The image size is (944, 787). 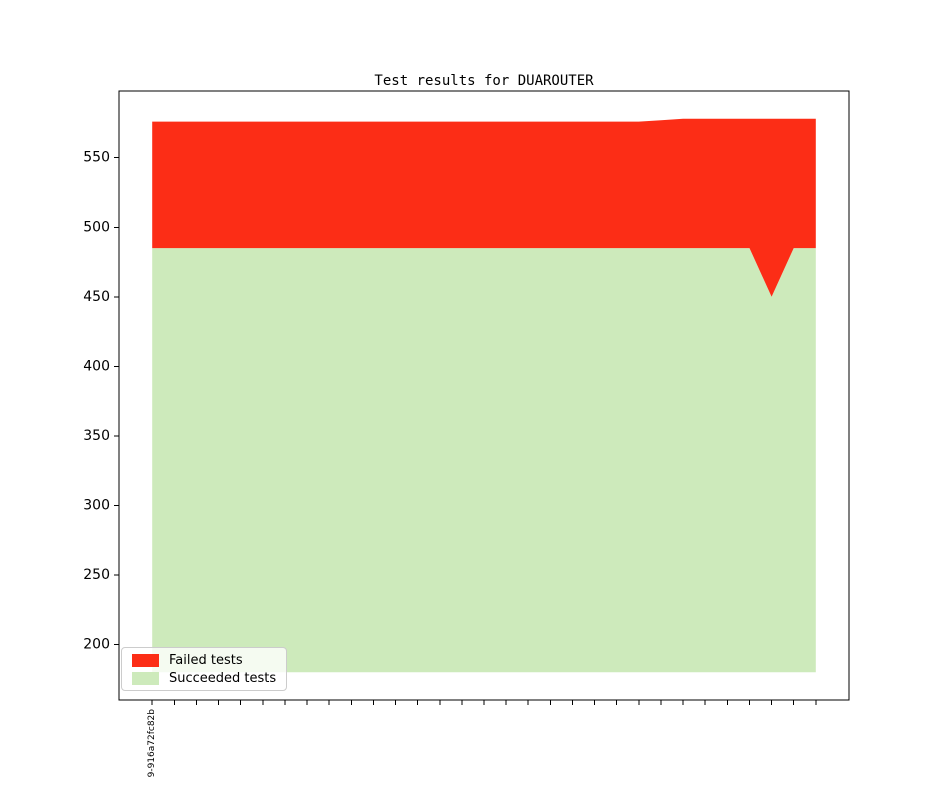 I want to click on svg-text: 350, so click(x=96, y=436).